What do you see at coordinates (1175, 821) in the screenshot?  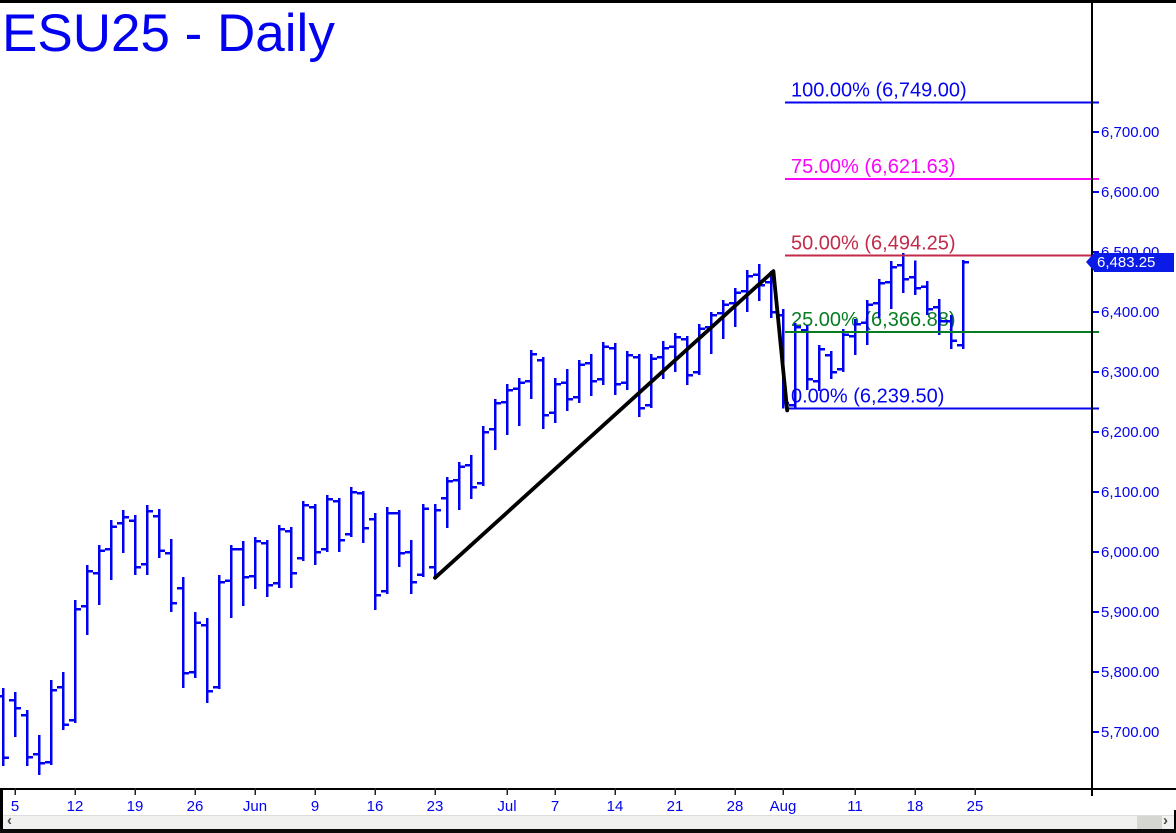 I see `window-right-border` at bounding box center [1175, 821].